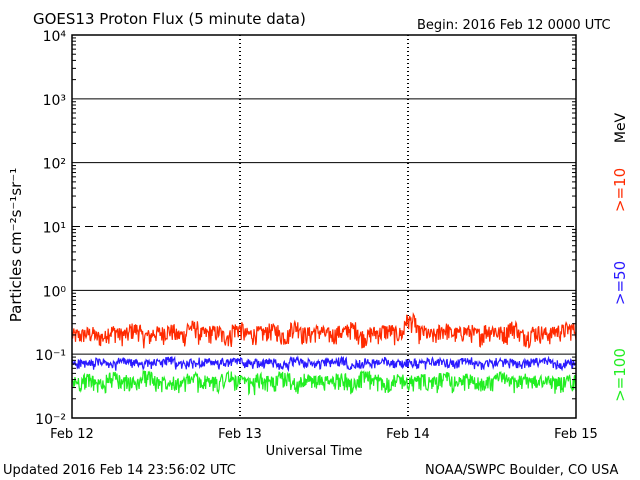 The width and height of the screenshot is (640, 480). I want to click on y-tick-label: 10³, so click(54, 101).